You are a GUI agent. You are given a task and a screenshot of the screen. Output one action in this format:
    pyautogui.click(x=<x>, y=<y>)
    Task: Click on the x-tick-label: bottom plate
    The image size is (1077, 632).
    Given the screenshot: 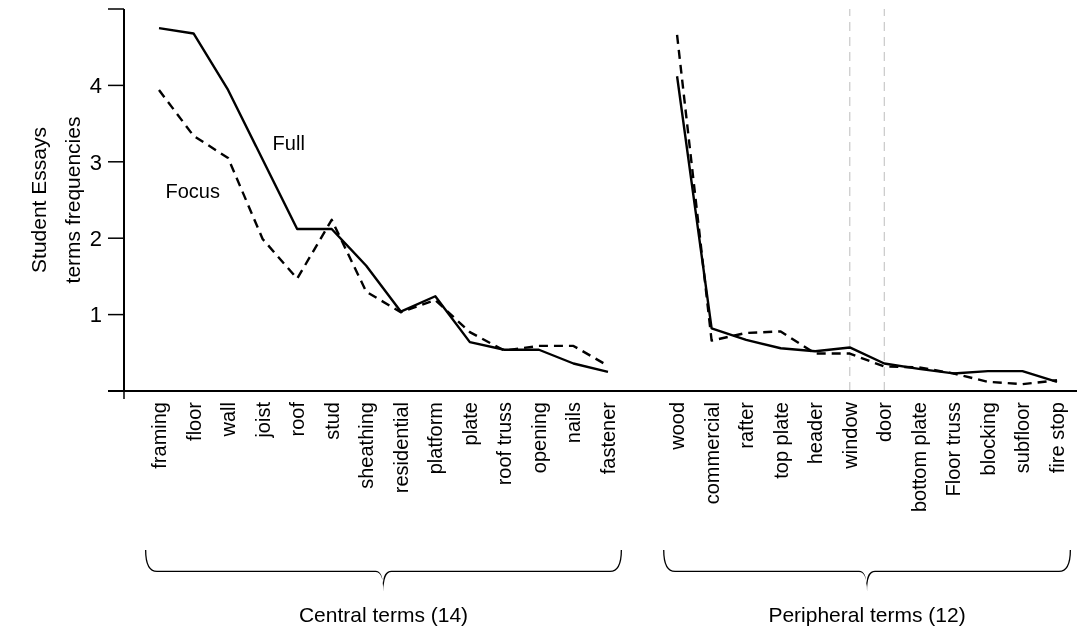 What is the action you would take?
    pyautogui.click(x=918, y=457)
    